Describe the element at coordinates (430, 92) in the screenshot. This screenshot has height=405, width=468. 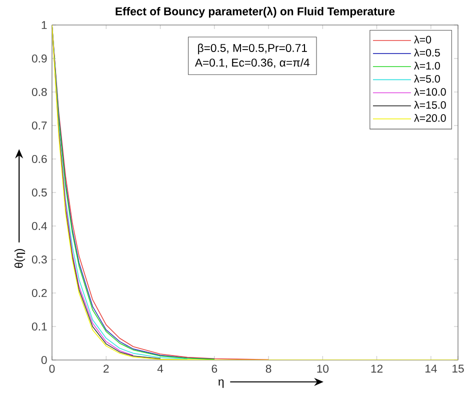
I see `legend-label: λ=10.0` at that location.